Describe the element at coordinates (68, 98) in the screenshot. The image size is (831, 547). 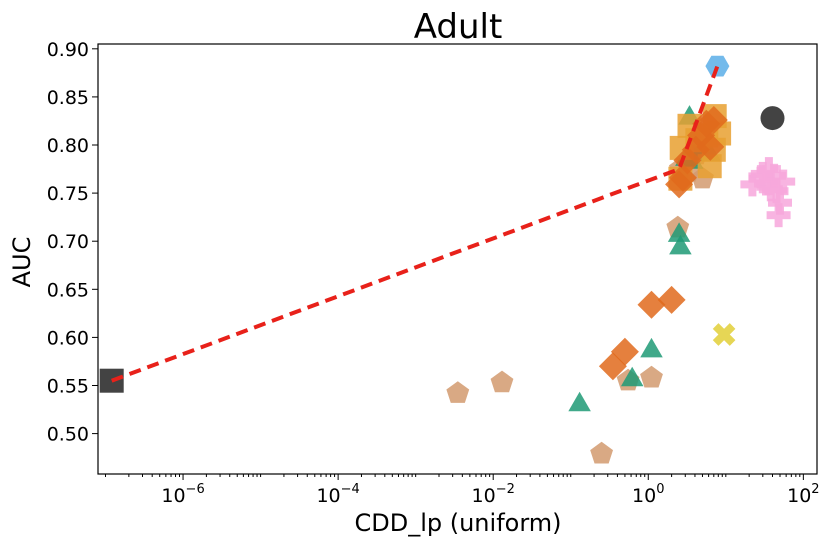
I see `y-tick-label: 0.85` at that location.